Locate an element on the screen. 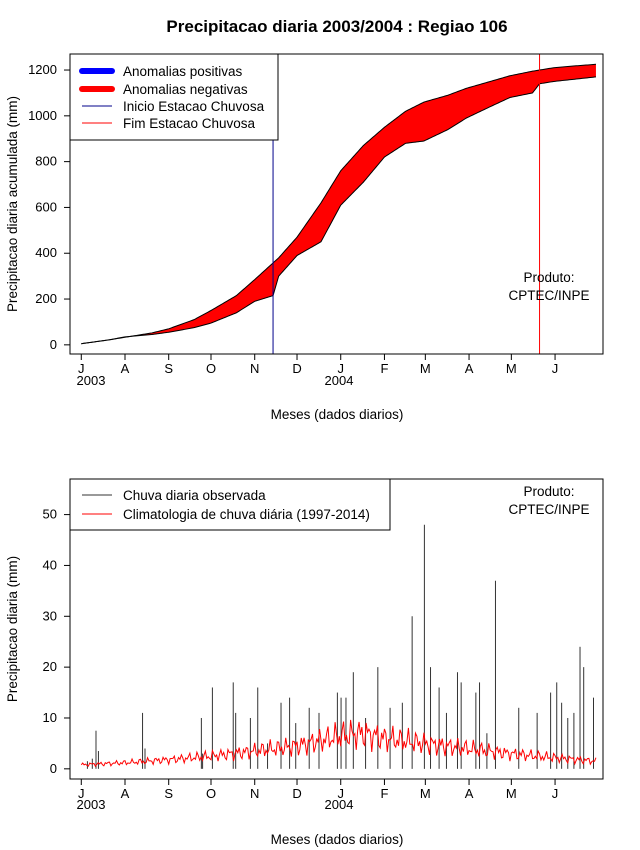 This screenshot has width=640, height=850. y-tick-label: 50 is located at coordinates (50, 514).